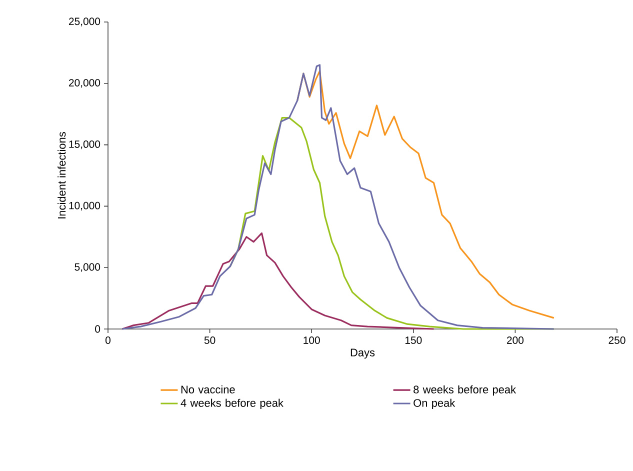 This screenshot has height=471, width=633. What do you see at coordinates (278, 281) in the screenshot?
I see `line-series` at bounding box center [278, 281].